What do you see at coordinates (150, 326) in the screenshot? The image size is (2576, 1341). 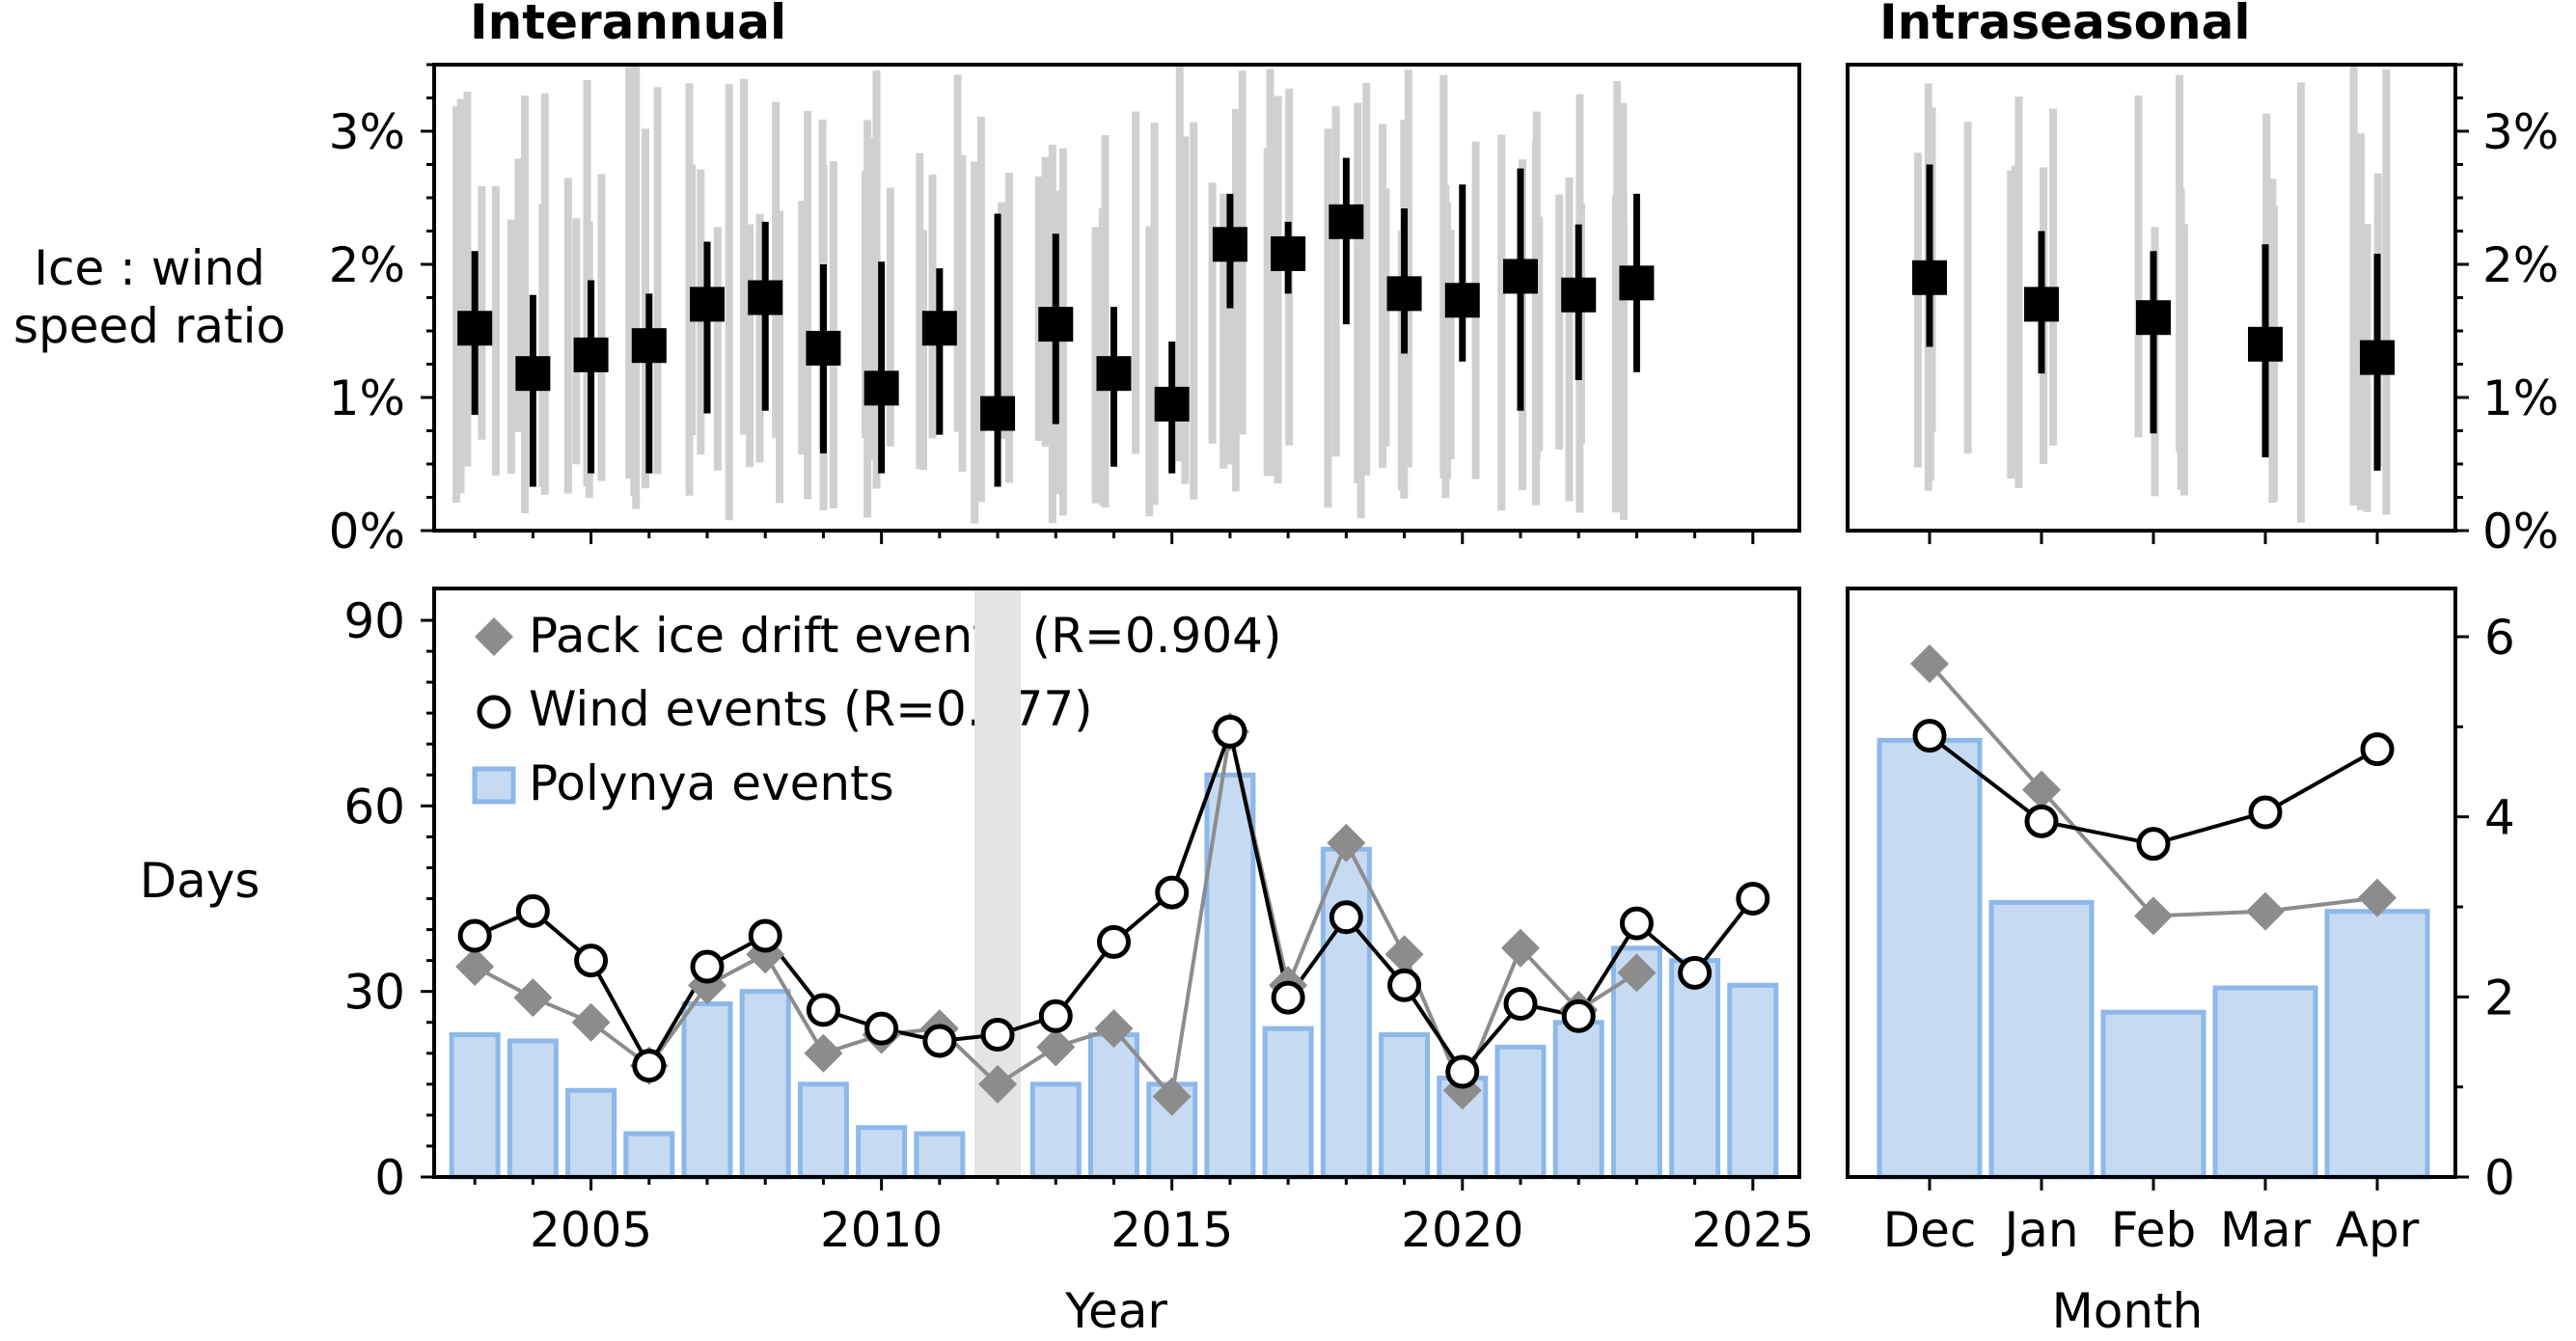 I see `ratio-ylabel-line2: speed ratio` at bounding box center [150, 326].